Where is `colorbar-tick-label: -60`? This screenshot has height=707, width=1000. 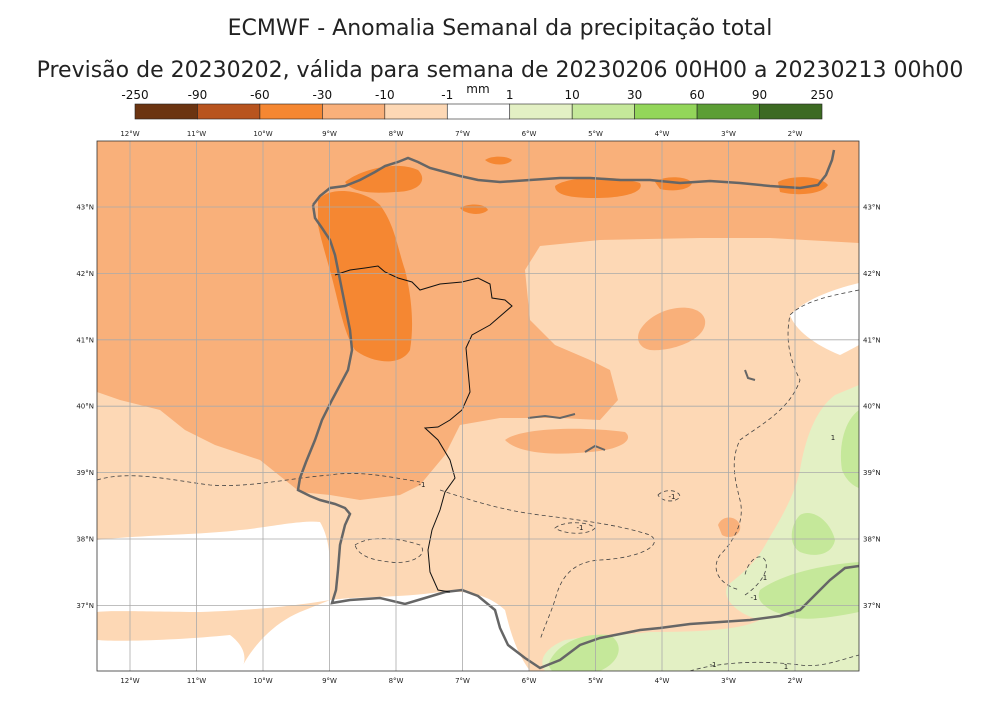 colorbar-tick-label: -60 is located at coordinates (260, 95).